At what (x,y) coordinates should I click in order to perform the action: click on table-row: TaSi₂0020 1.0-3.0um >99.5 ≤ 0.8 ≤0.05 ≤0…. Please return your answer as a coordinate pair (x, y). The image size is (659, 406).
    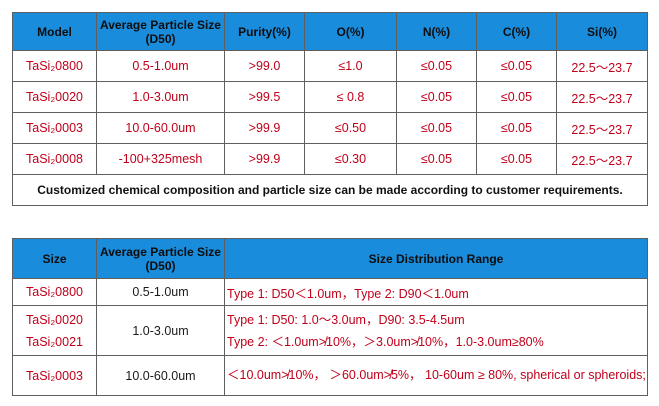
    Looking at the image, I should click on (330, 97).